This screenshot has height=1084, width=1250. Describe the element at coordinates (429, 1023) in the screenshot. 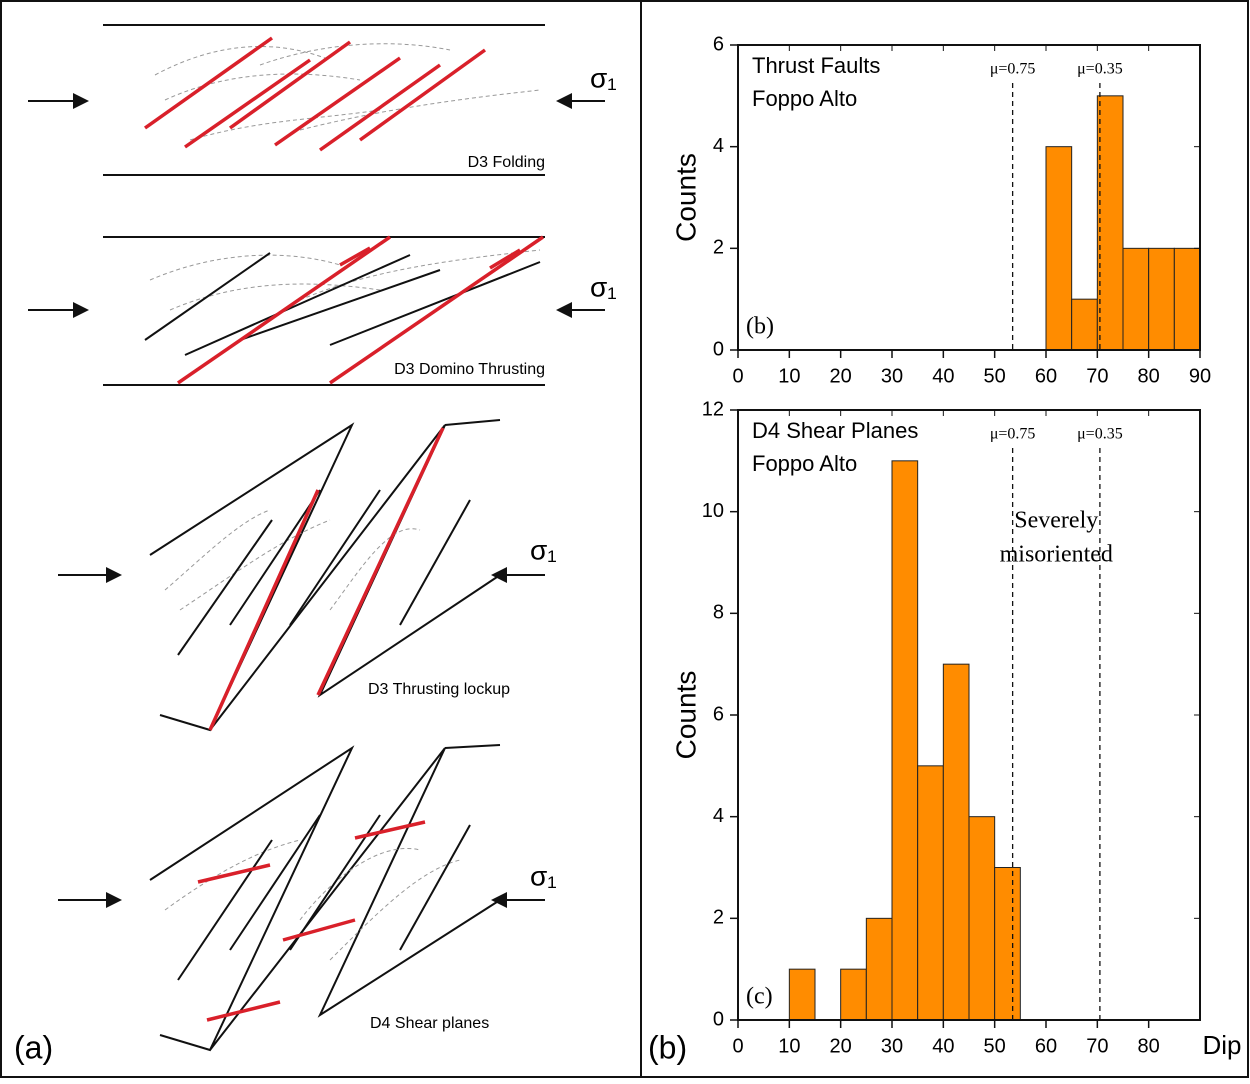

I see `stage-label: D4 Shear planes` at that location.